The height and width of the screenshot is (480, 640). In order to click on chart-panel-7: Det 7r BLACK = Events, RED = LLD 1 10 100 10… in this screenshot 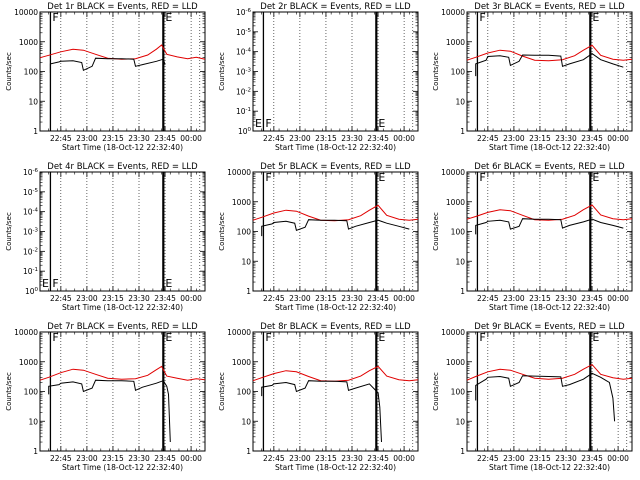, I will do `click(105, 397)`.